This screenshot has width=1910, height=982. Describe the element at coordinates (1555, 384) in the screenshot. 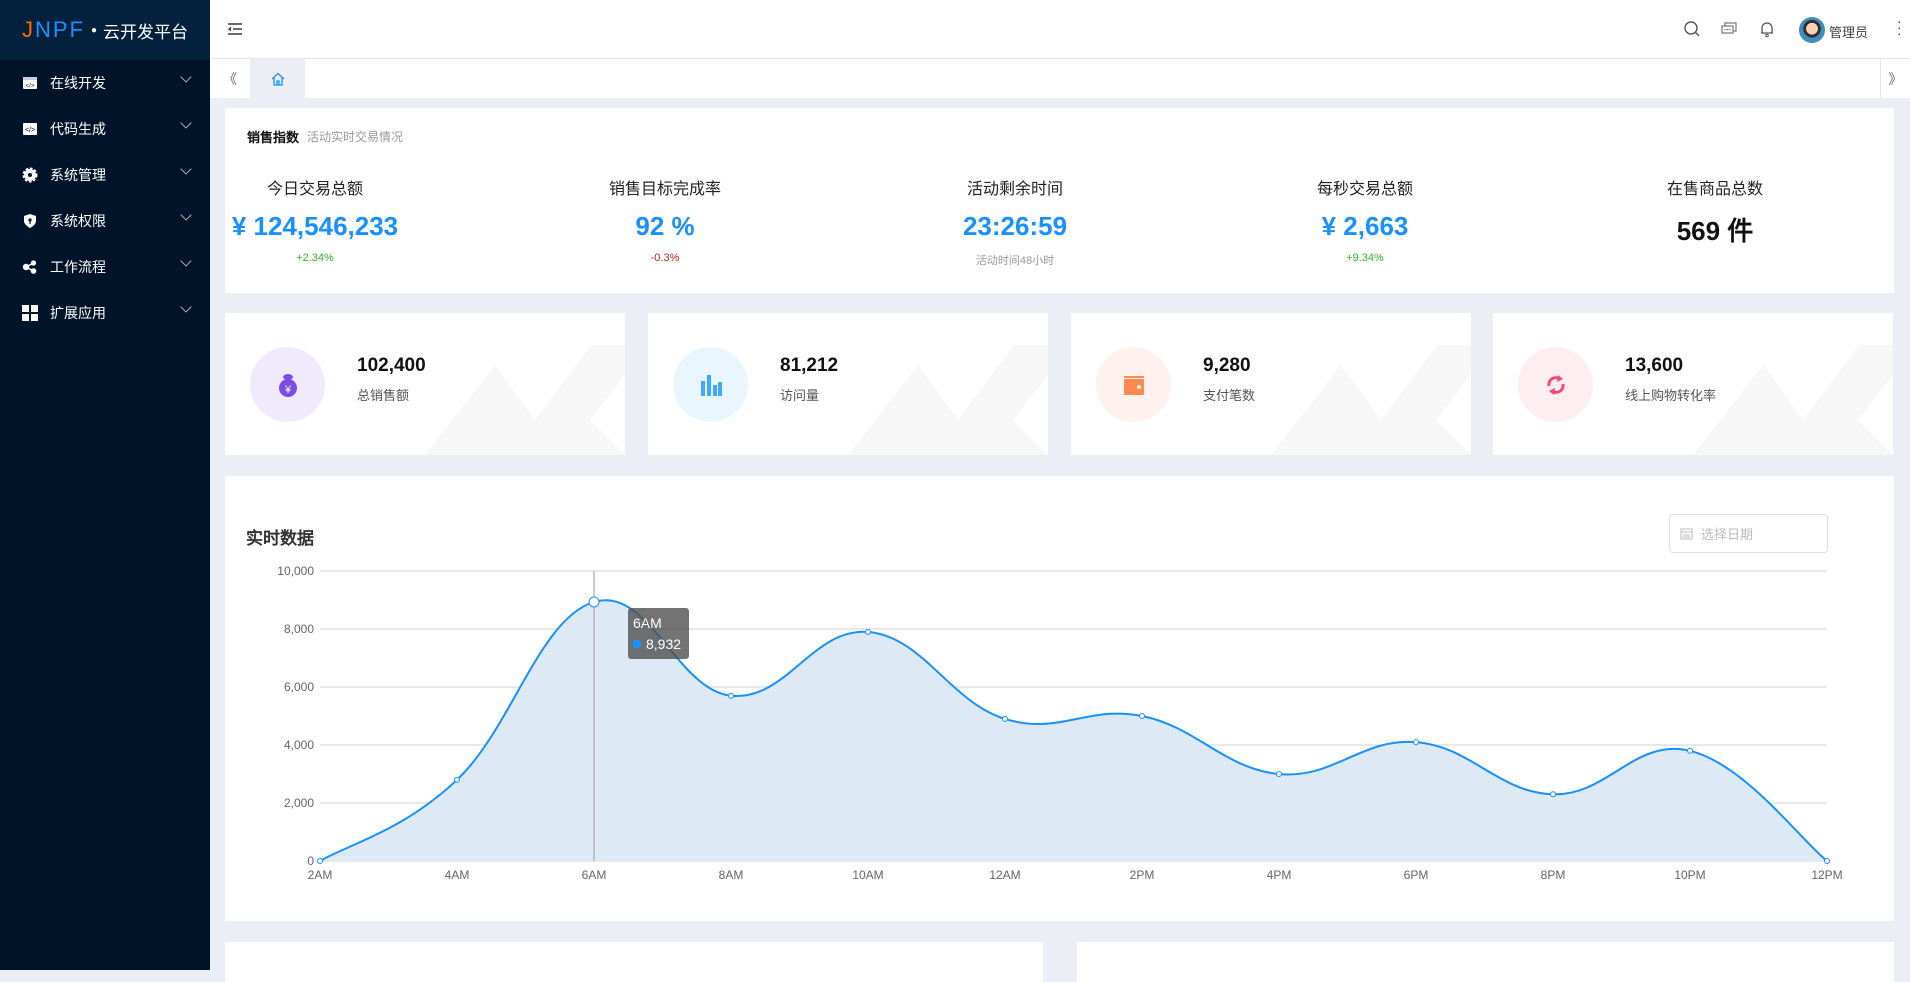

I see `refresh-icon` at that location.